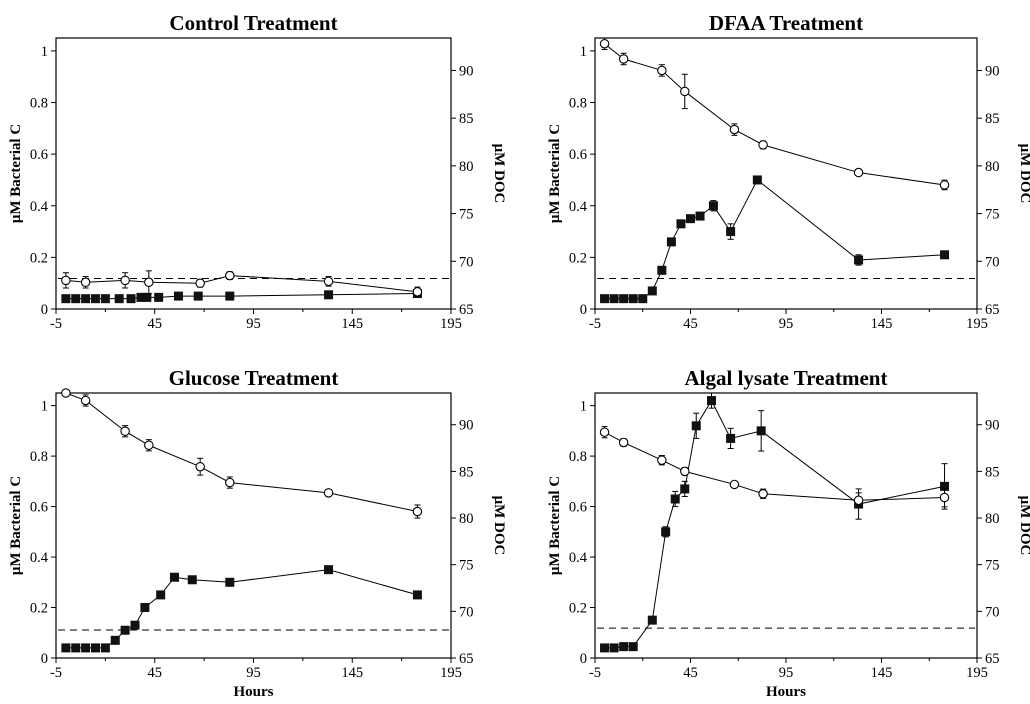  What do you see at coordinates (466, 215) in the screenshot?
I see `y-right-tick-label: 75` at bounding box center [466, 215].